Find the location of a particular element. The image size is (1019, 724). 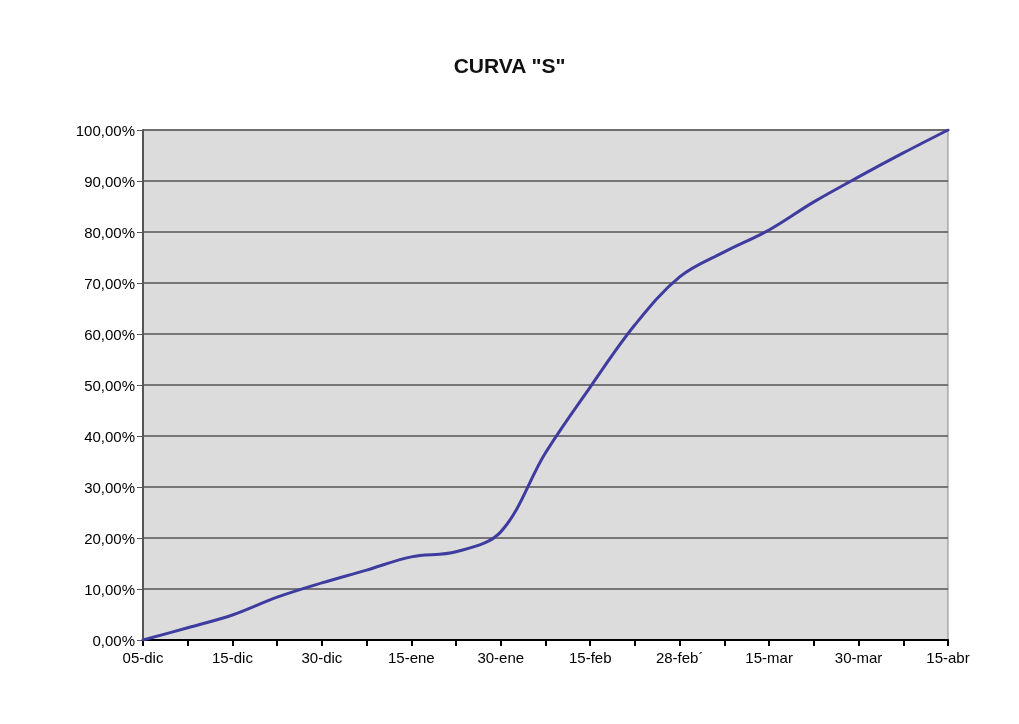

y-tick-label: 30,00% is located at coordinates (109, 487).